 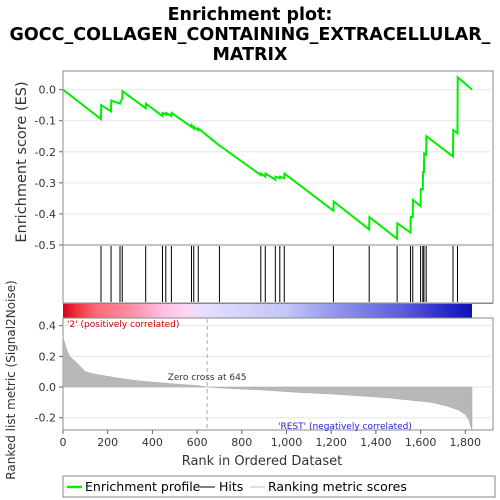 I want to click on legend-metric-label: Ranking metric scores, so click(x=337, y=486).